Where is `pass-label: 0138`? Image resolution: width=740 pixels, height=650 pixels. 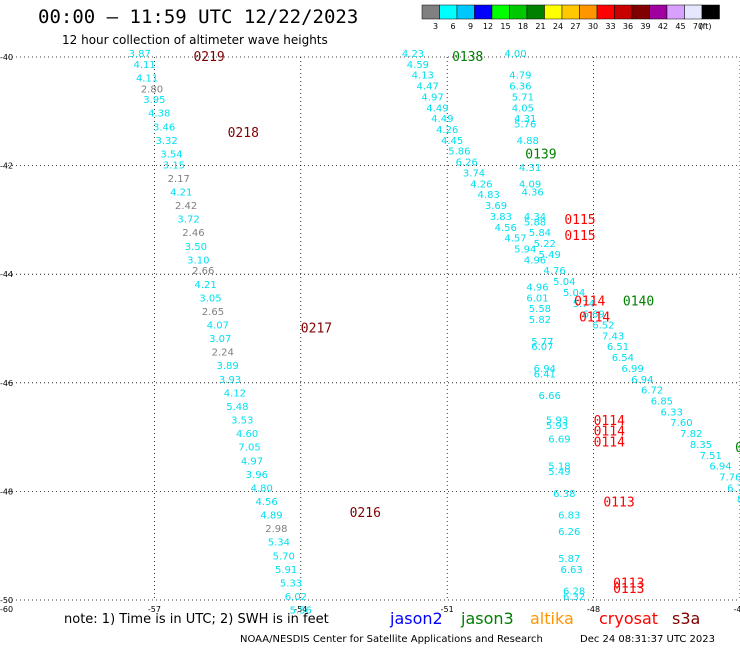 pass-label: 0138 is located at coordinates (467, 57).